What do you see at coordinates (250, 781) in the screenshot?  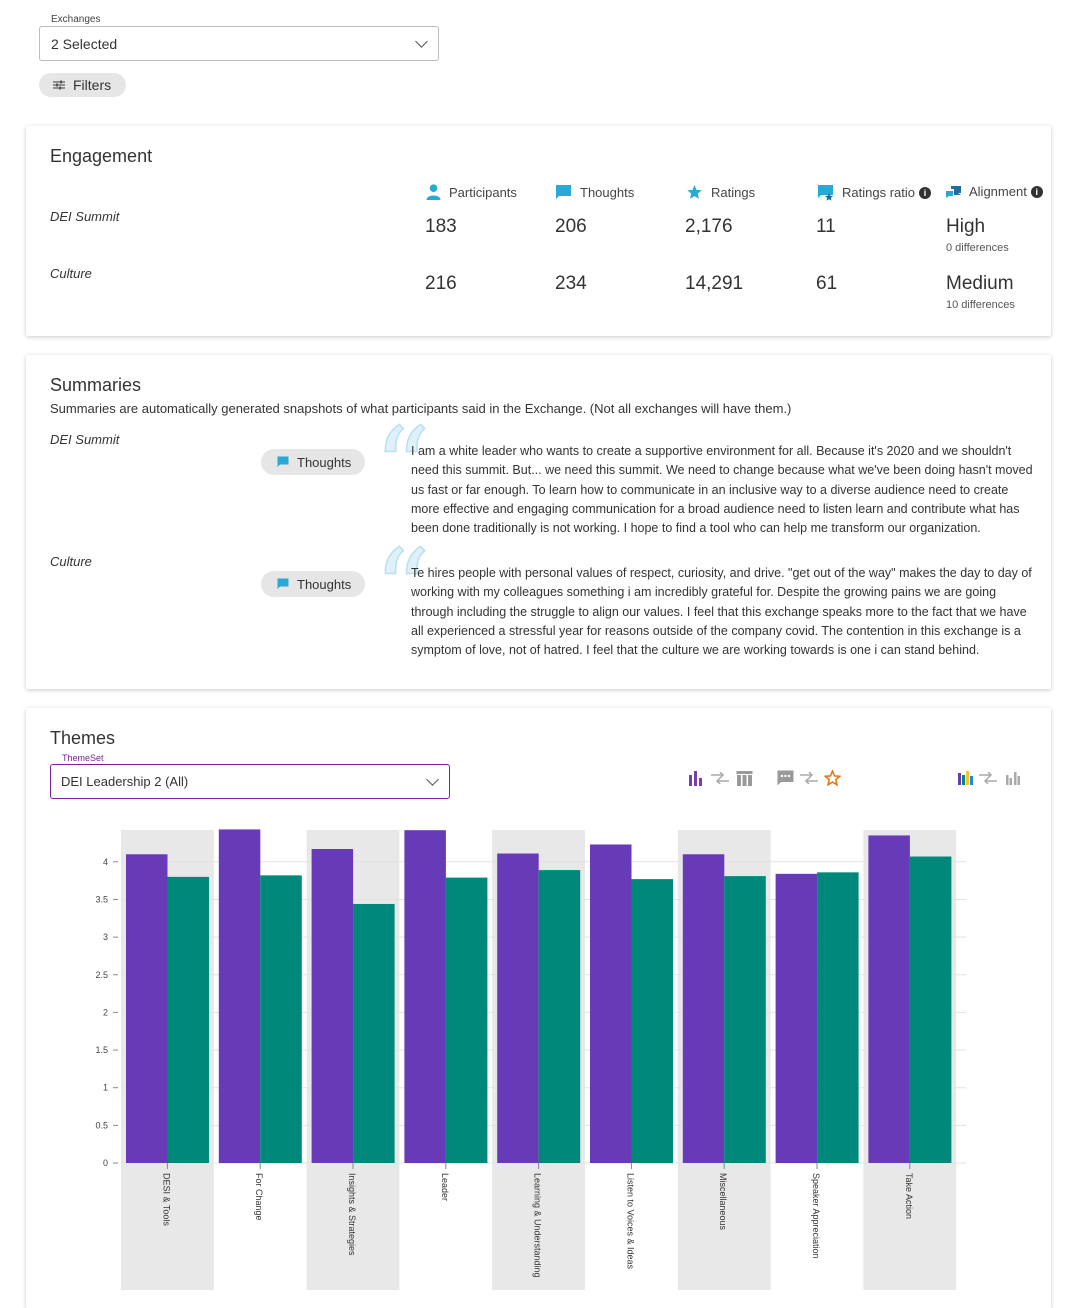 I see `themeset-select: DEI Leadership 2 (All)` at bounding box center [250, 781].